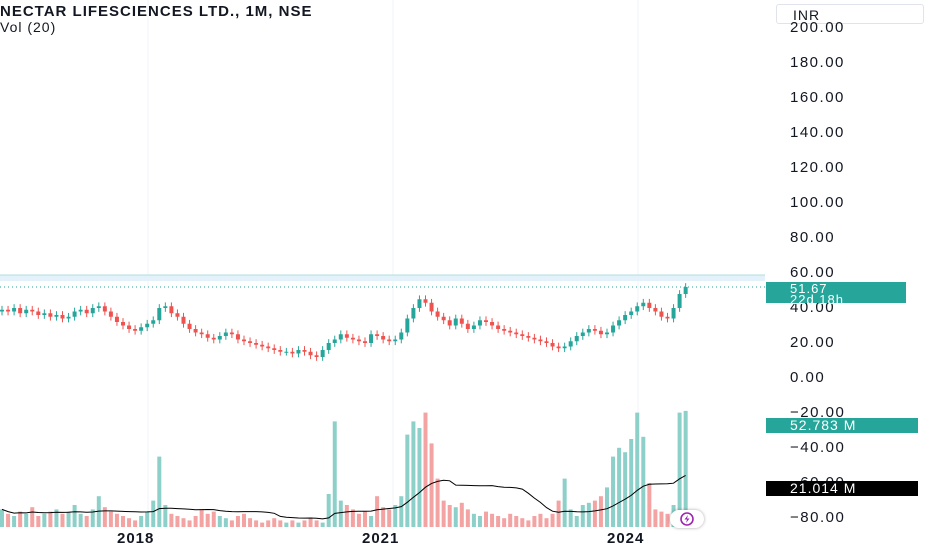  Describe the element at coordinates (817, 27) in the screenshot. I see `y-tick: 200.00` at that location.